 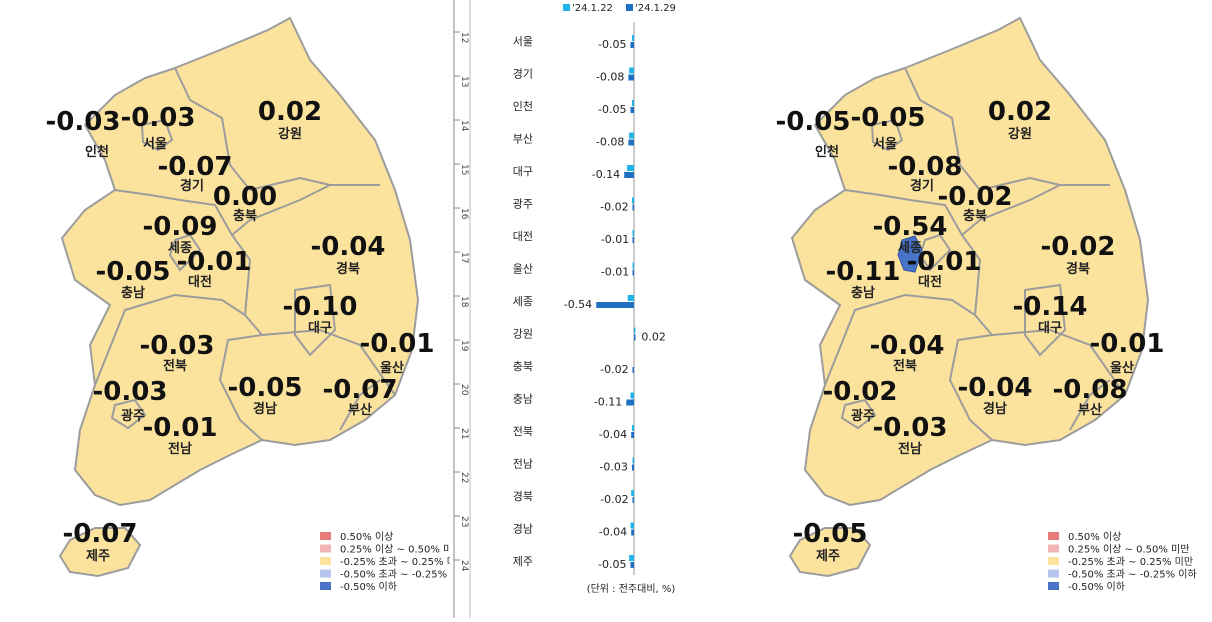 What do you see at coordinates (592, 8) in the screenshot?
I see `chart-legend-label-0: '24.1.22` at bounding box center [592, 8].